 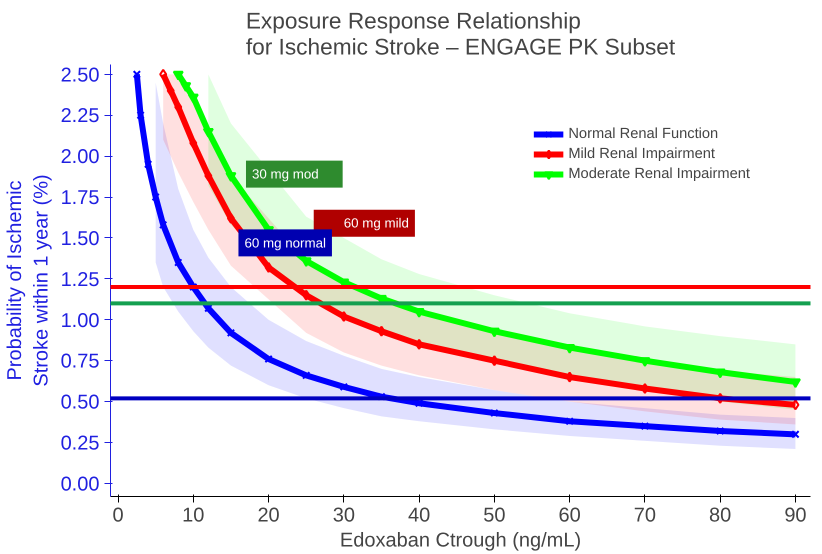 I want to click on x-tick-label: 10, so click(x=193, y=515).